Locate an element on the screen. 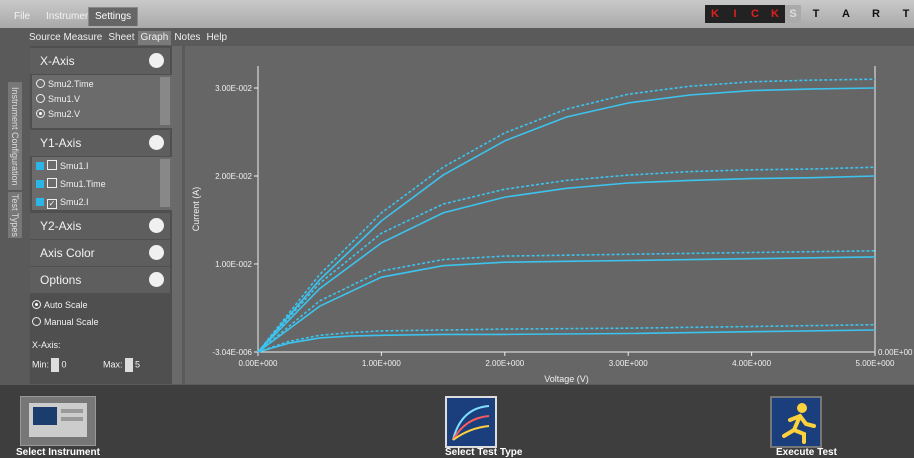  y1-axis-label: Y1-Axis is located at coordinates (61, 143).